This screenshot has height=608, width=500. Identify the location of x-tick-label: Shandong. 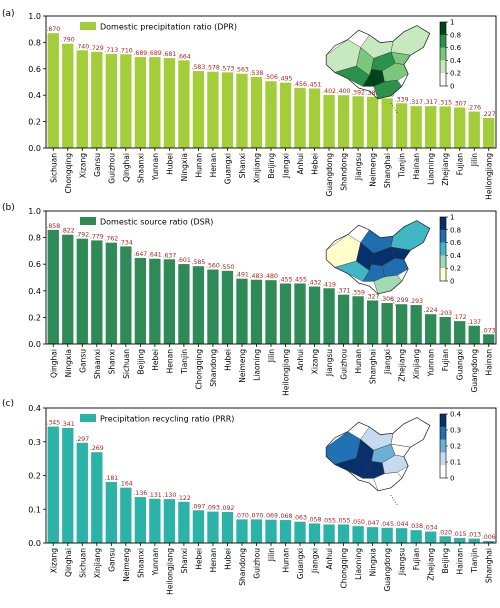
(213, 368).